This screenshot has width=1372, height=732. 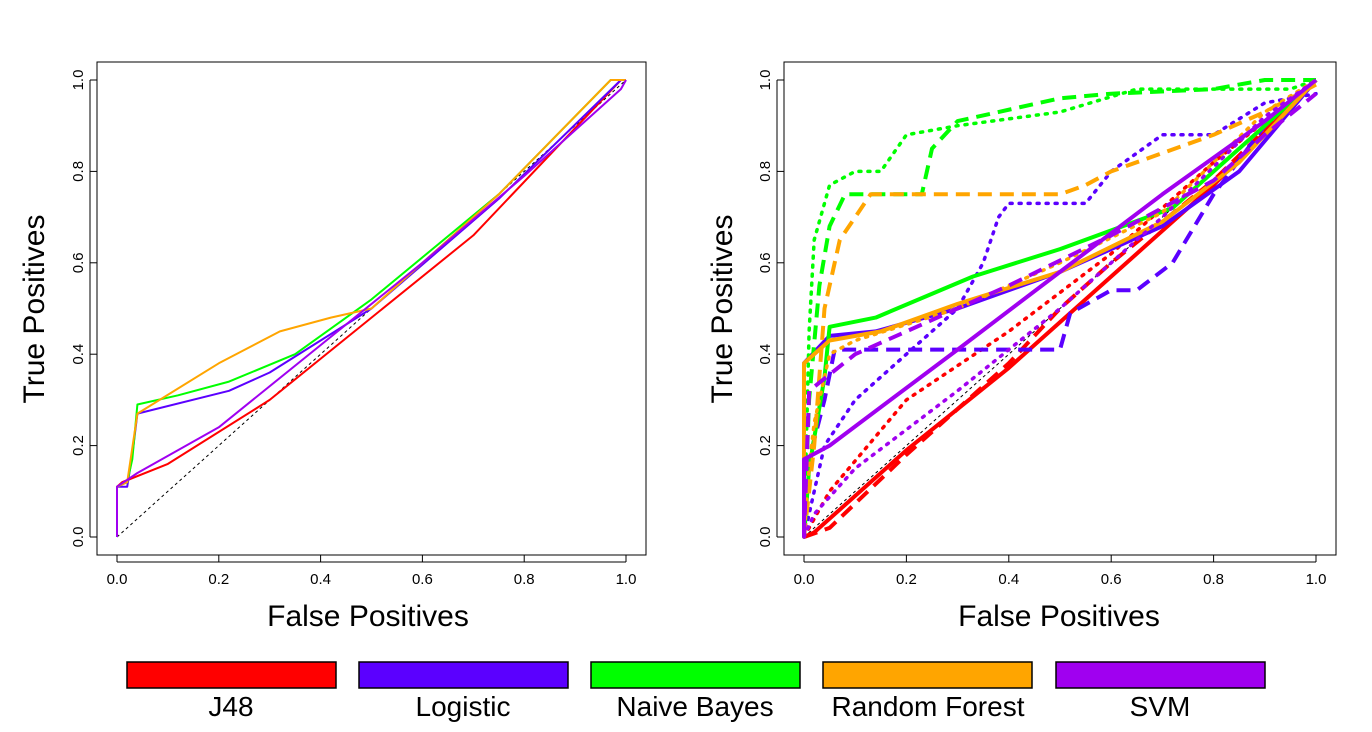 What do you see at coordinates (372, 571) in the screenshot?
I see `x-axis-left: 0.0 0.2 0.4 0.6 0.8 1.0` at bounding box center [372, 571].